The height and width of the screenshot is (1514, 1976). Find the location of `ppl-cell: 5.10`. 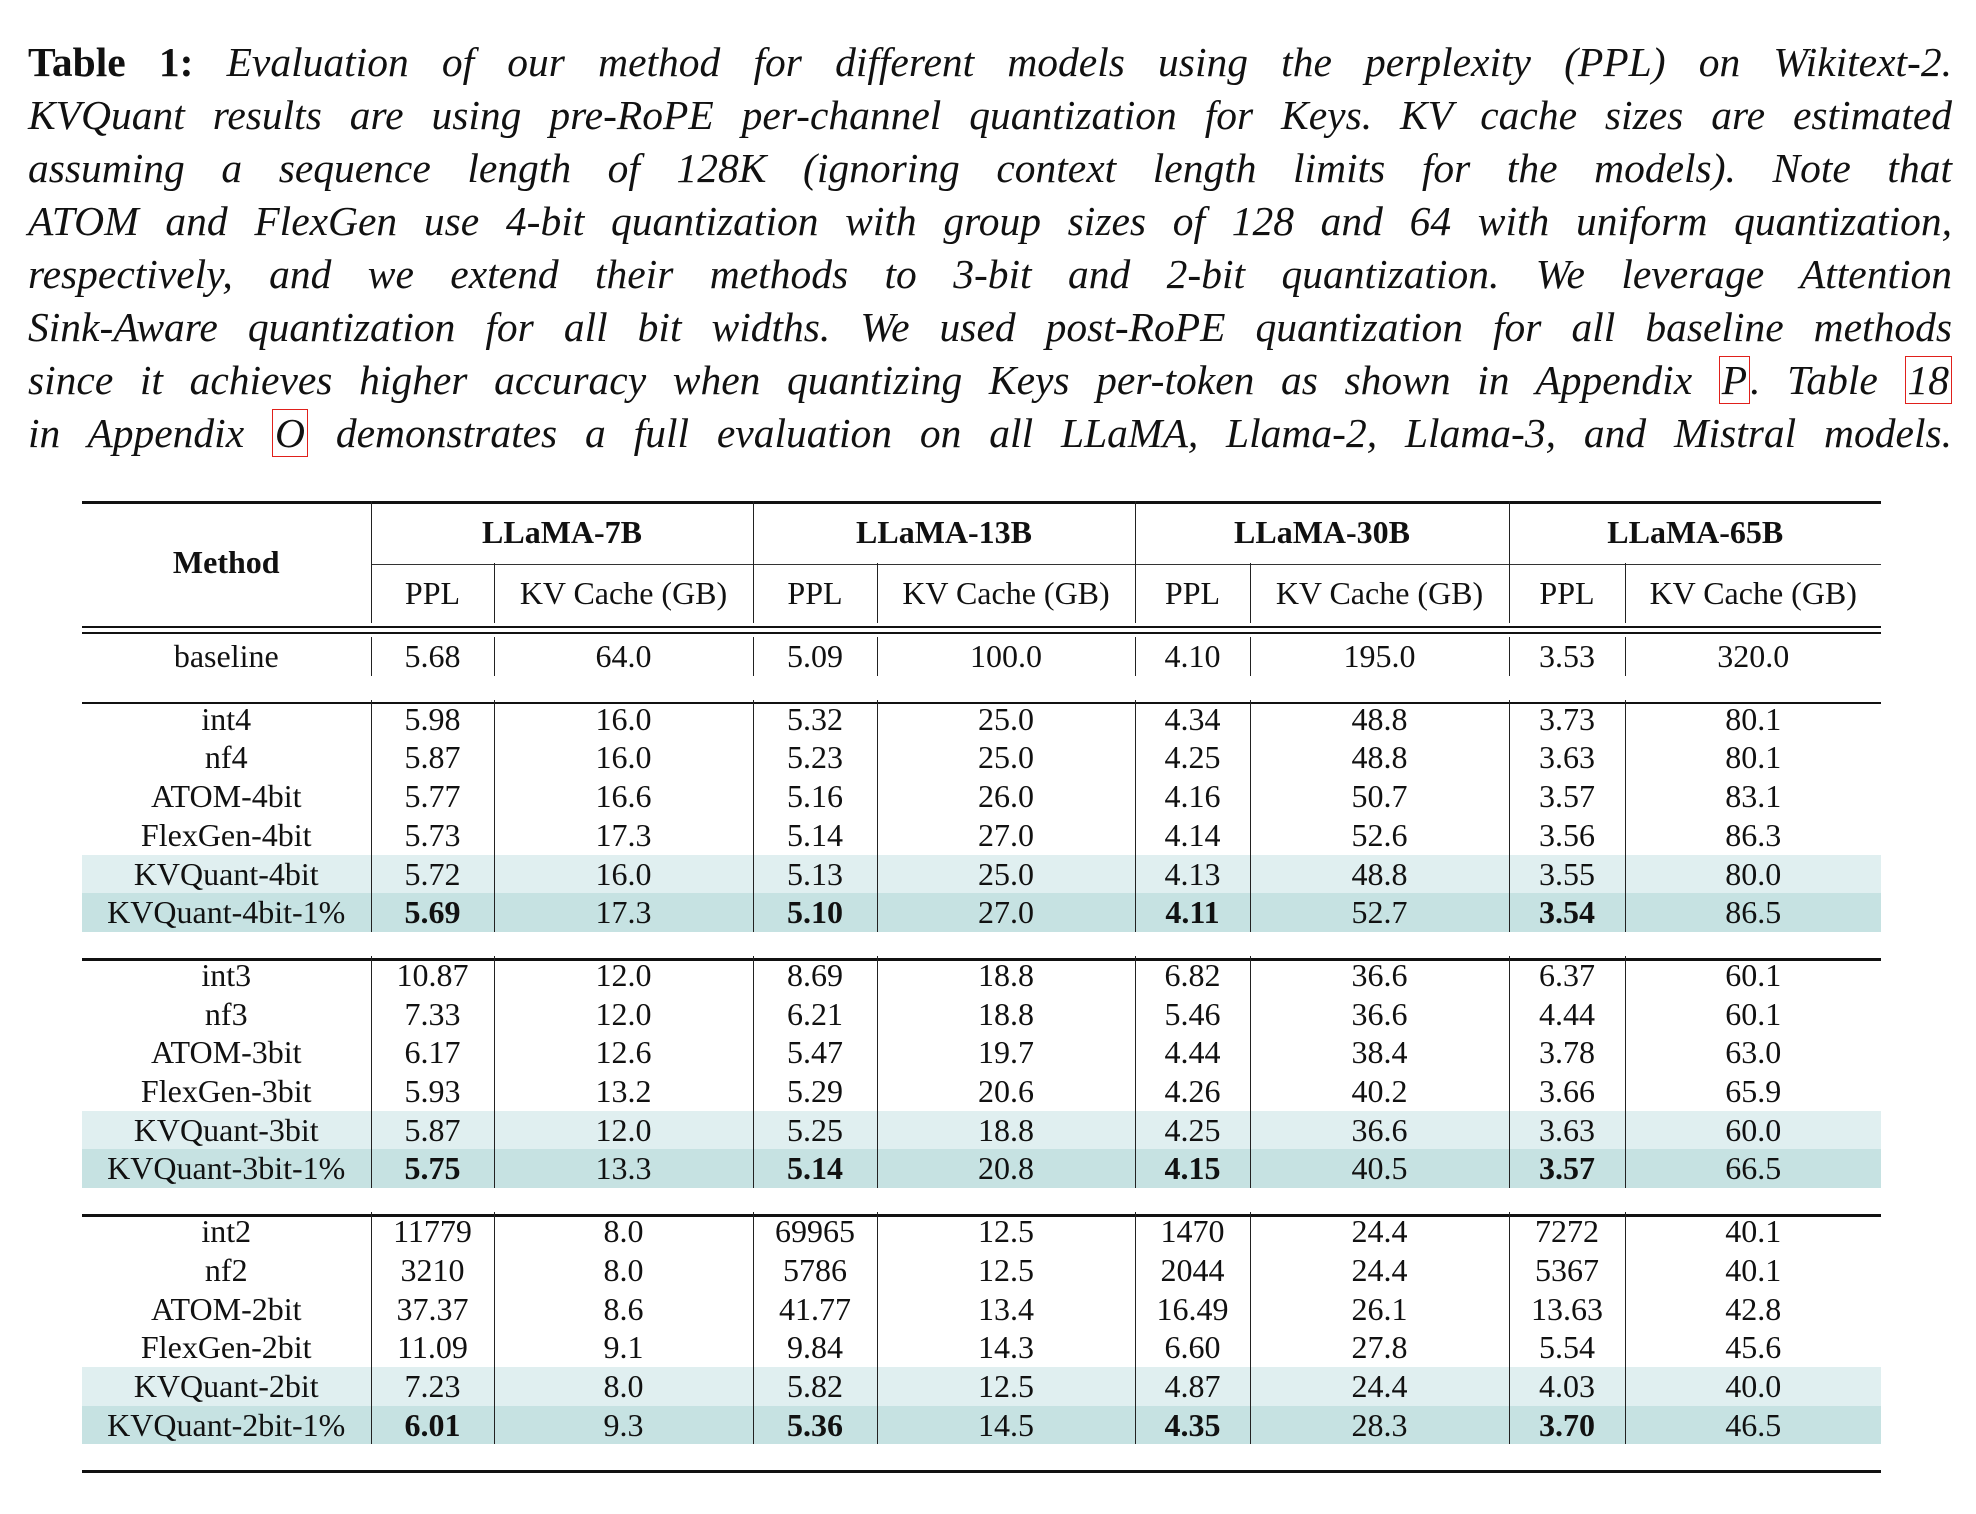

ppl-cell: 5.10 is located at coordinates (814, 912).